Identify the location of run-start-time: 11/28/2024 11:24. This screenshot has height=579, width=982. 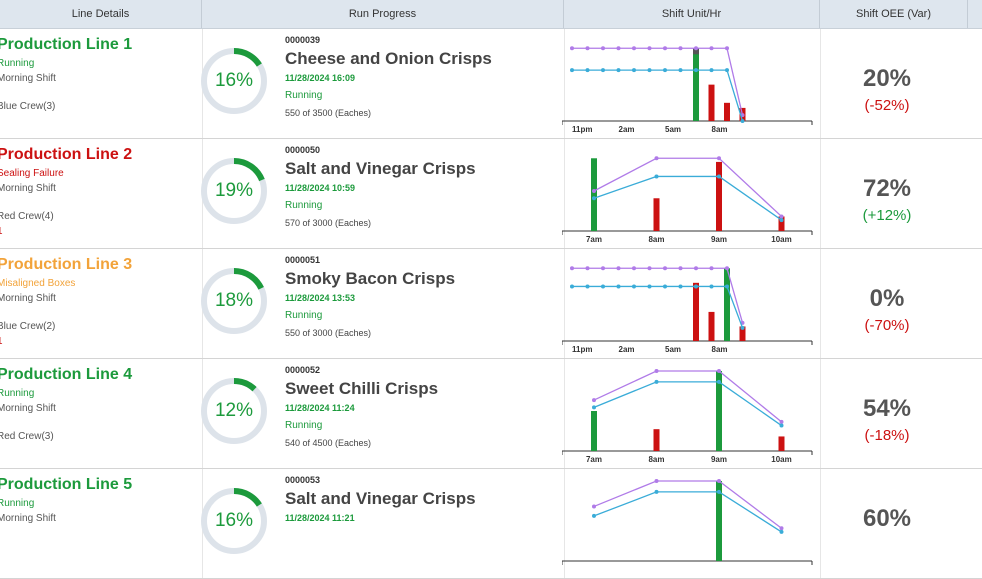
(320, 408).